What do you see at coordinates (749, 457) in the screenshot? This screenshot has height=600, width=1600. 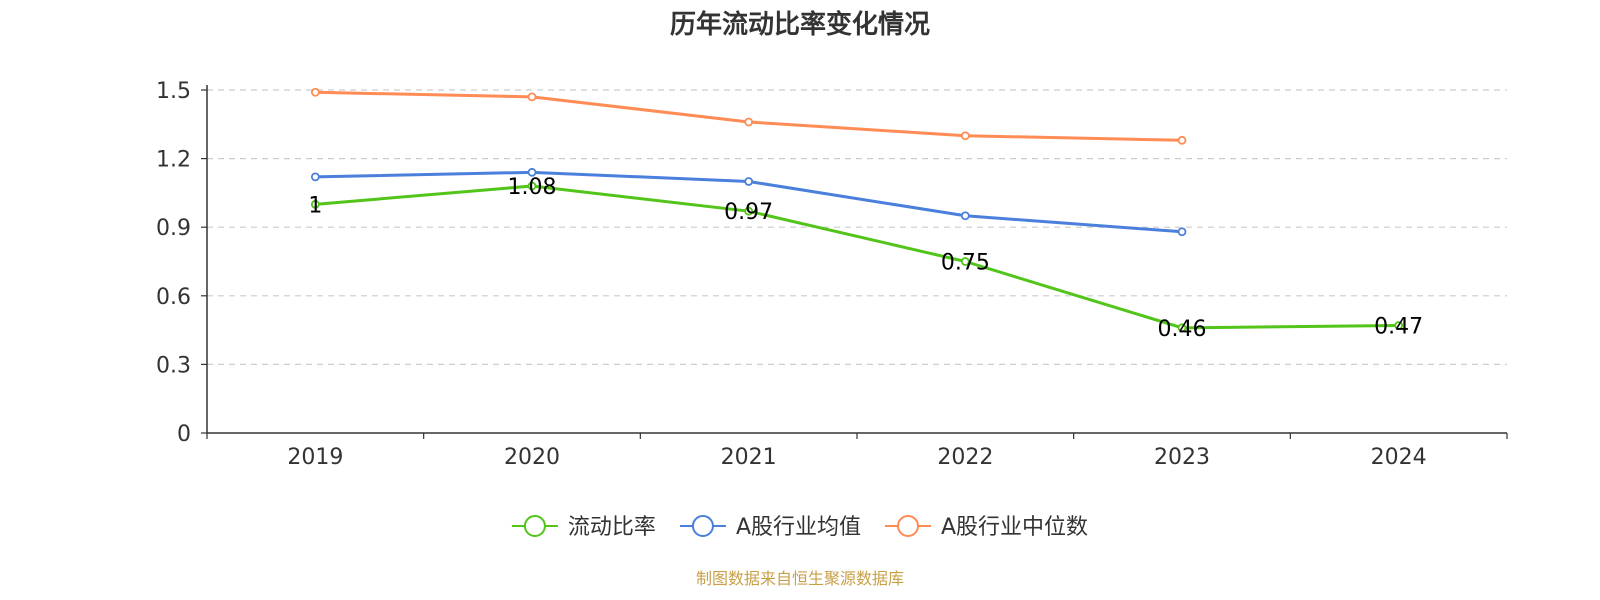 I see `x-tick-label: 2021` at bounding box center [749, 457].